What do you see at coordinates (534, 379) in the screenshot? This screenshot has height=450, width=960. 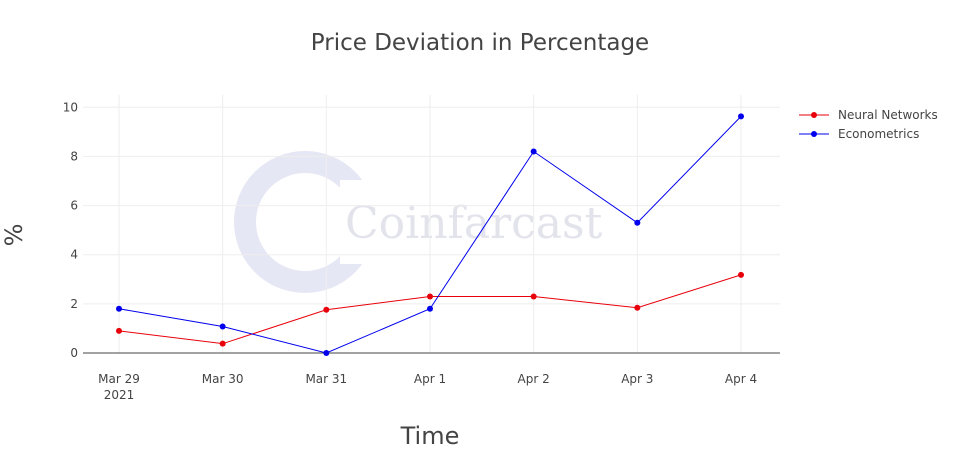 I see `x-tick-label: Apr 2` at bounding box center [534, 379].